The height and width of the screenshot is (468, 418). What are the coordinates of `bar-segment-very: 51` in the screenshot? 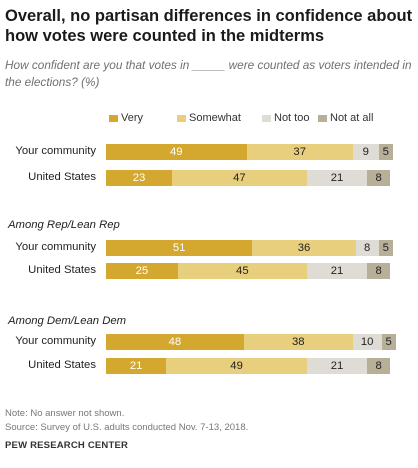 It's located at (179, 248).